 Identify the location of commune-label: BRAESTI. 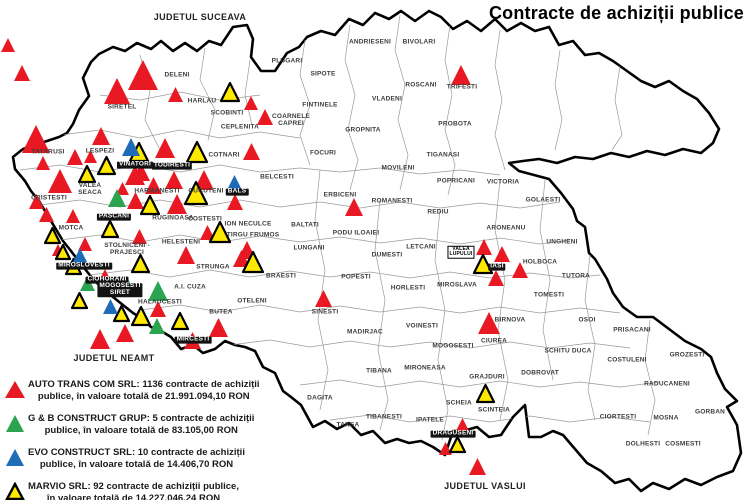
(281, 276).